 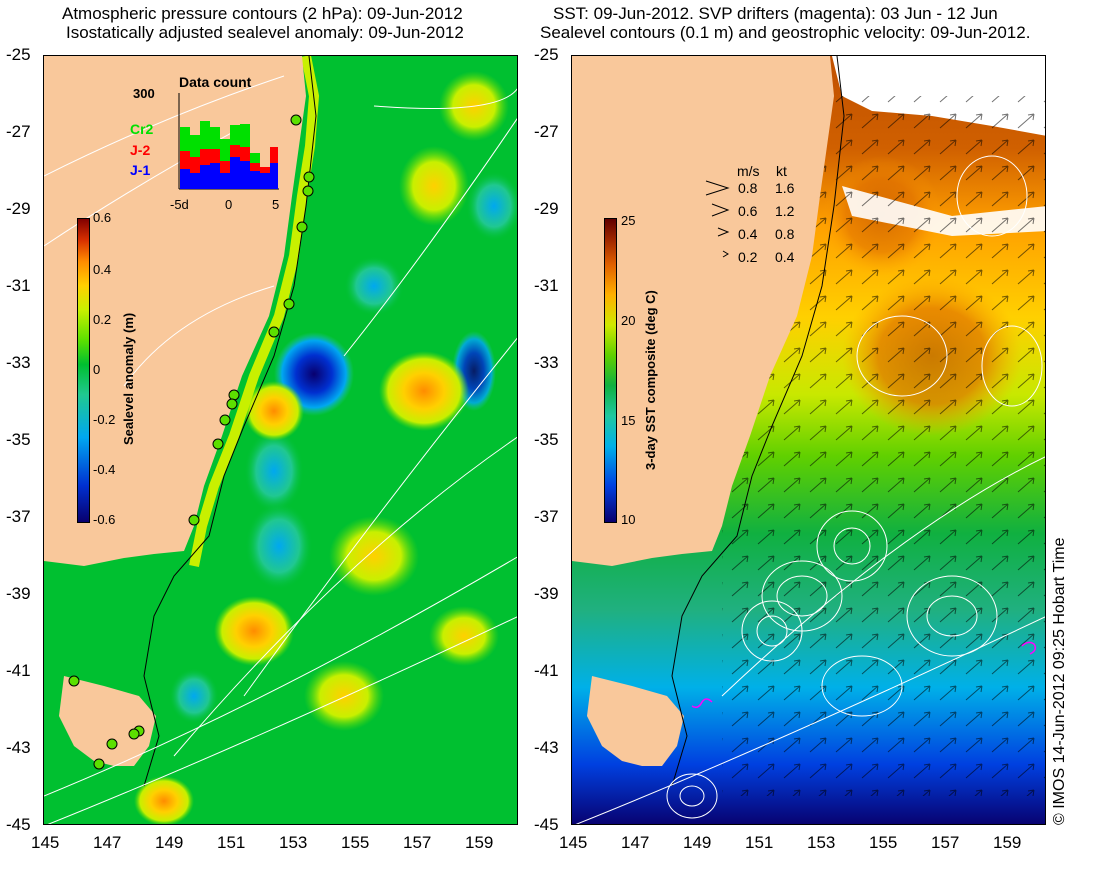 I want to click on lat-tick-right: -27, so click(x=546, y=131).